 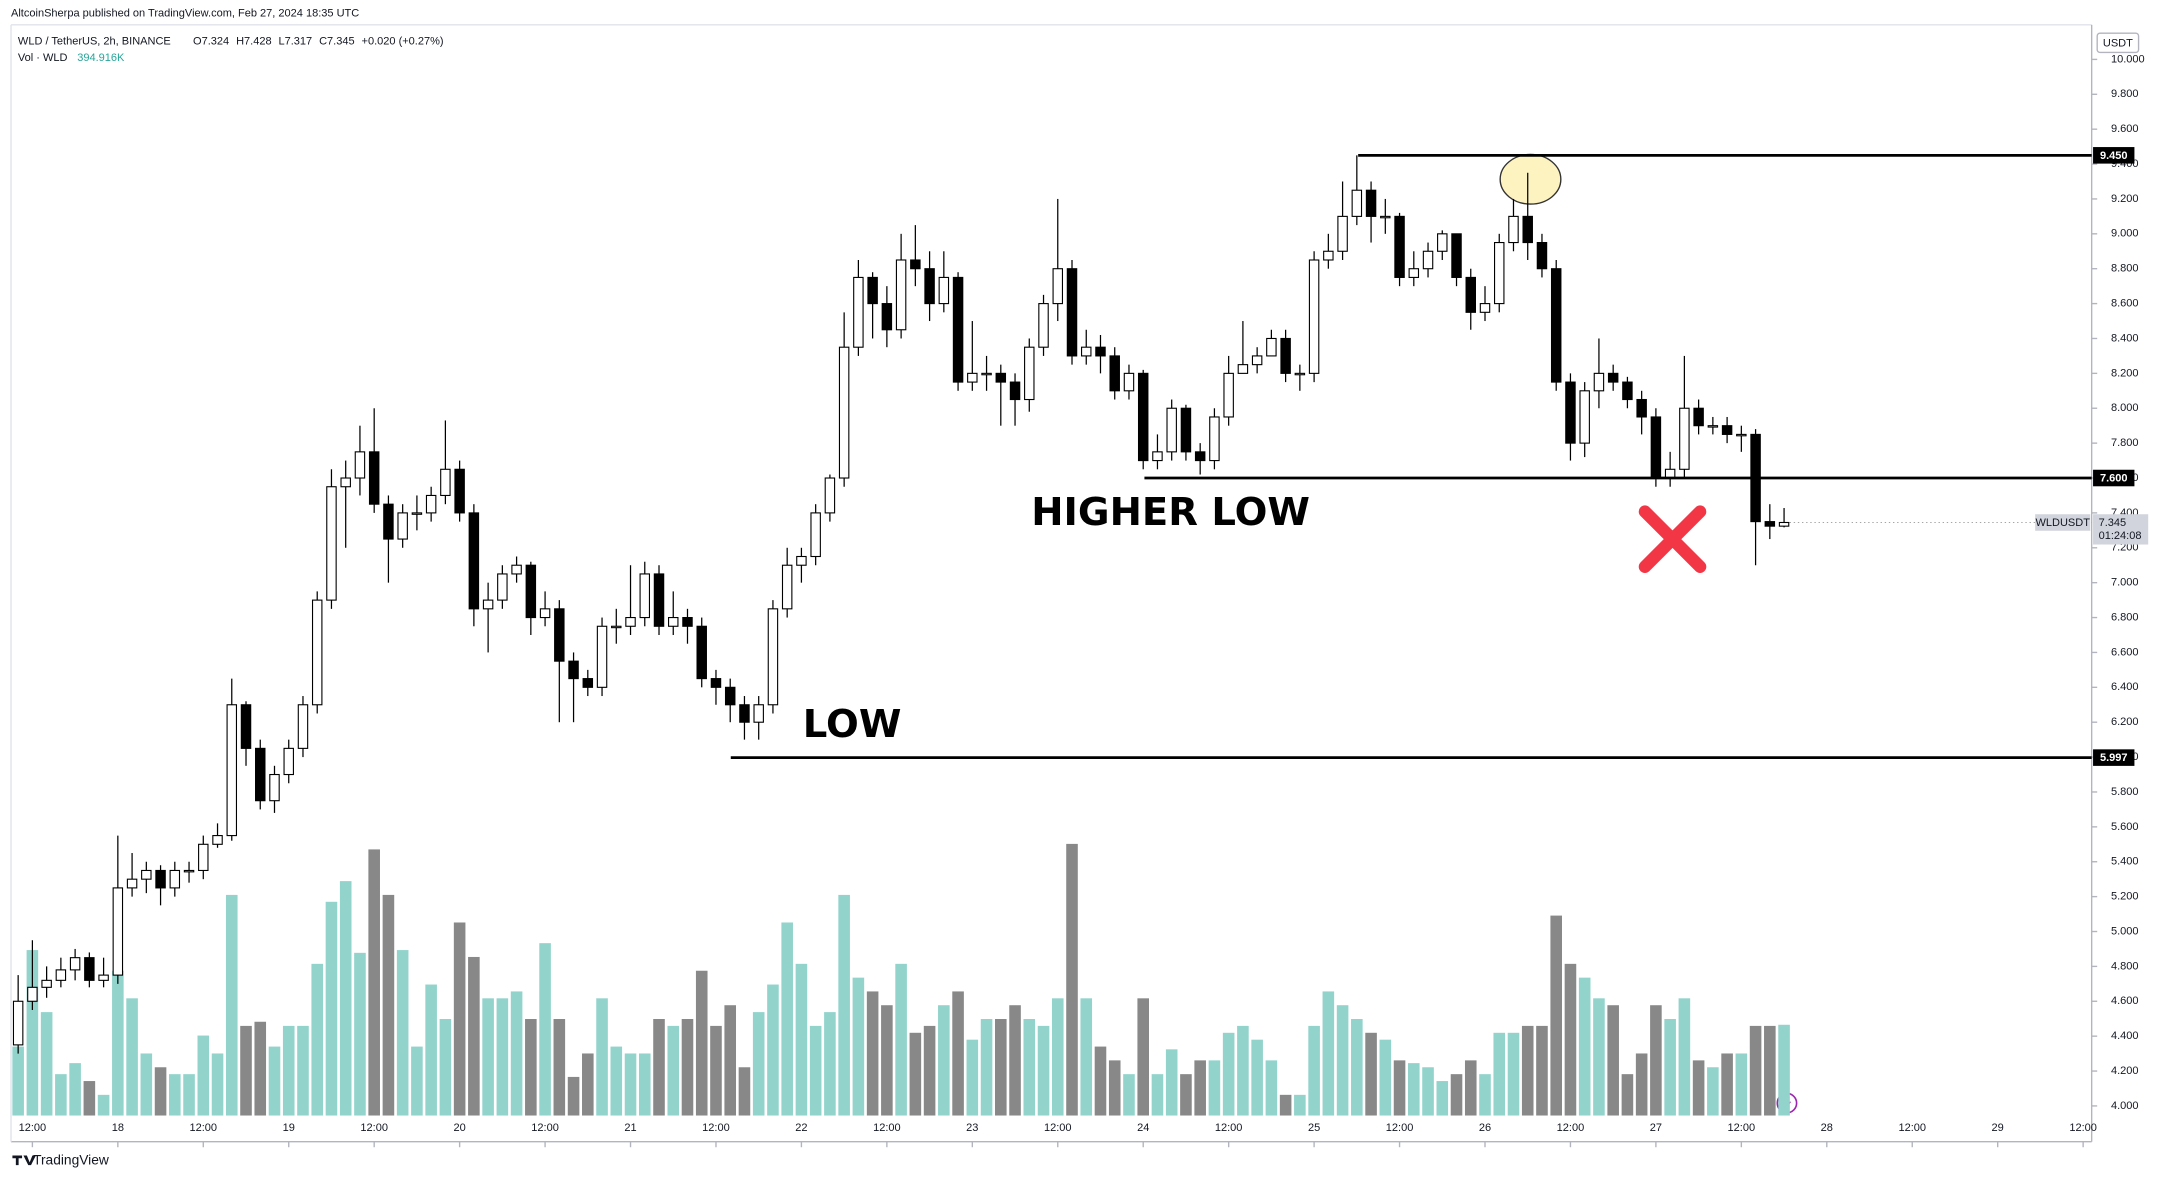 What do you see at coordinates (1485, 1128) in the screenshot?
I see `x-tick-label: 26` at bounding box center [1485, 1128].